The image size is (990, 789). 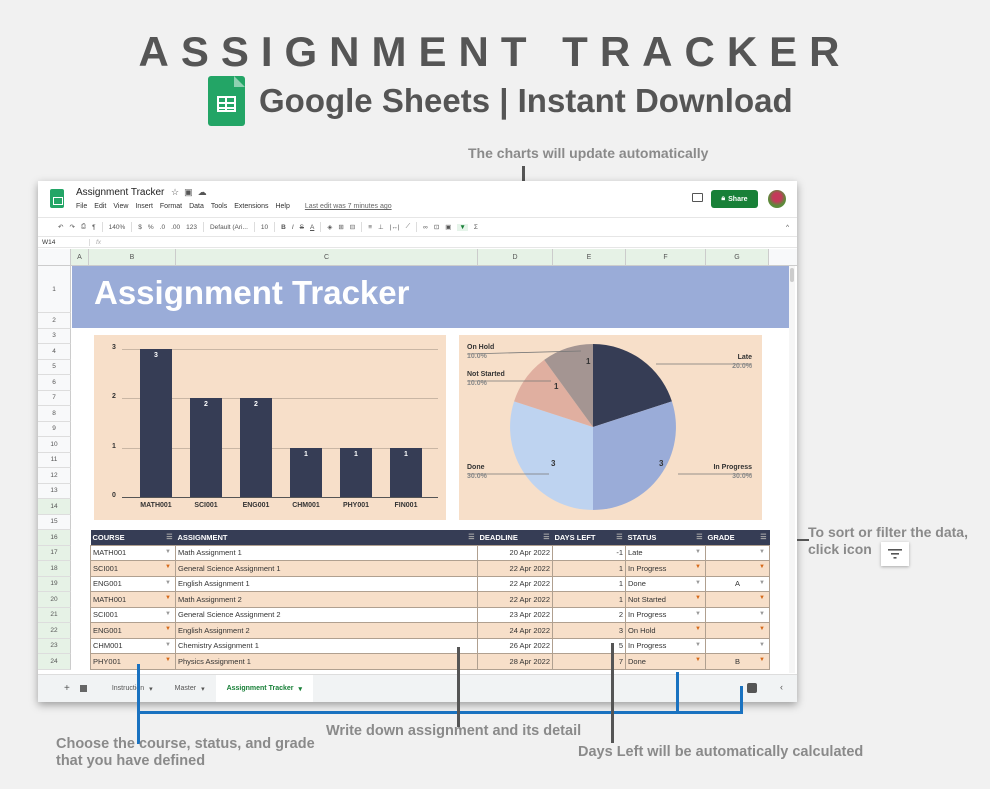 I want to click on more-formats-button: 123, so click(x=191, y=227).